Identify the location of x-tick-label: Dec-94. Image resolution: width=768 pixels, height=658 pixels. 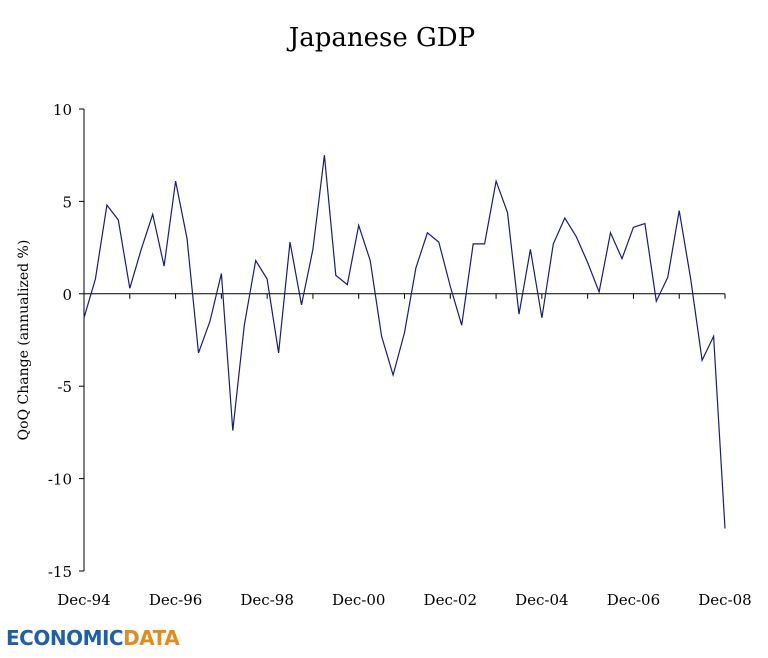
(83, 600).